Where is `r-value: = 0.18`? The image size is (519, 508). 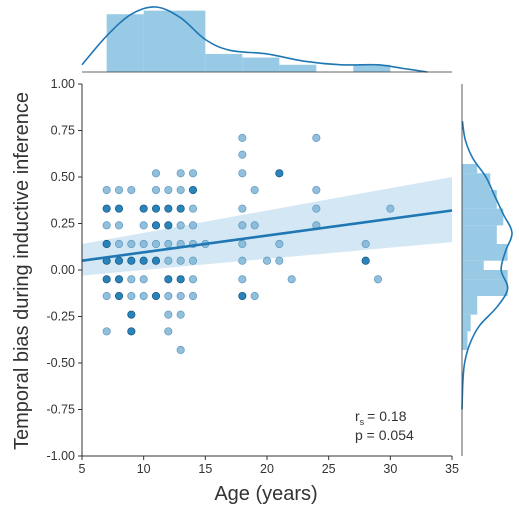
r-value: = 0.18 is located at coordinates (387, 416).